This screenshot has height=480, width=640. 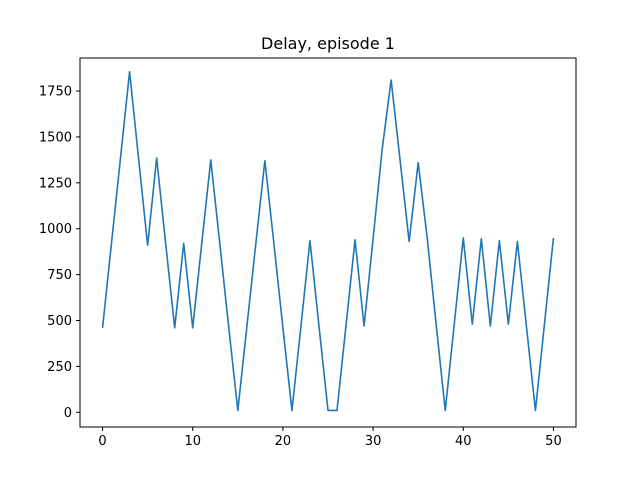 I want to click on y-tick-label: 1750, so click(x=55, y=92).